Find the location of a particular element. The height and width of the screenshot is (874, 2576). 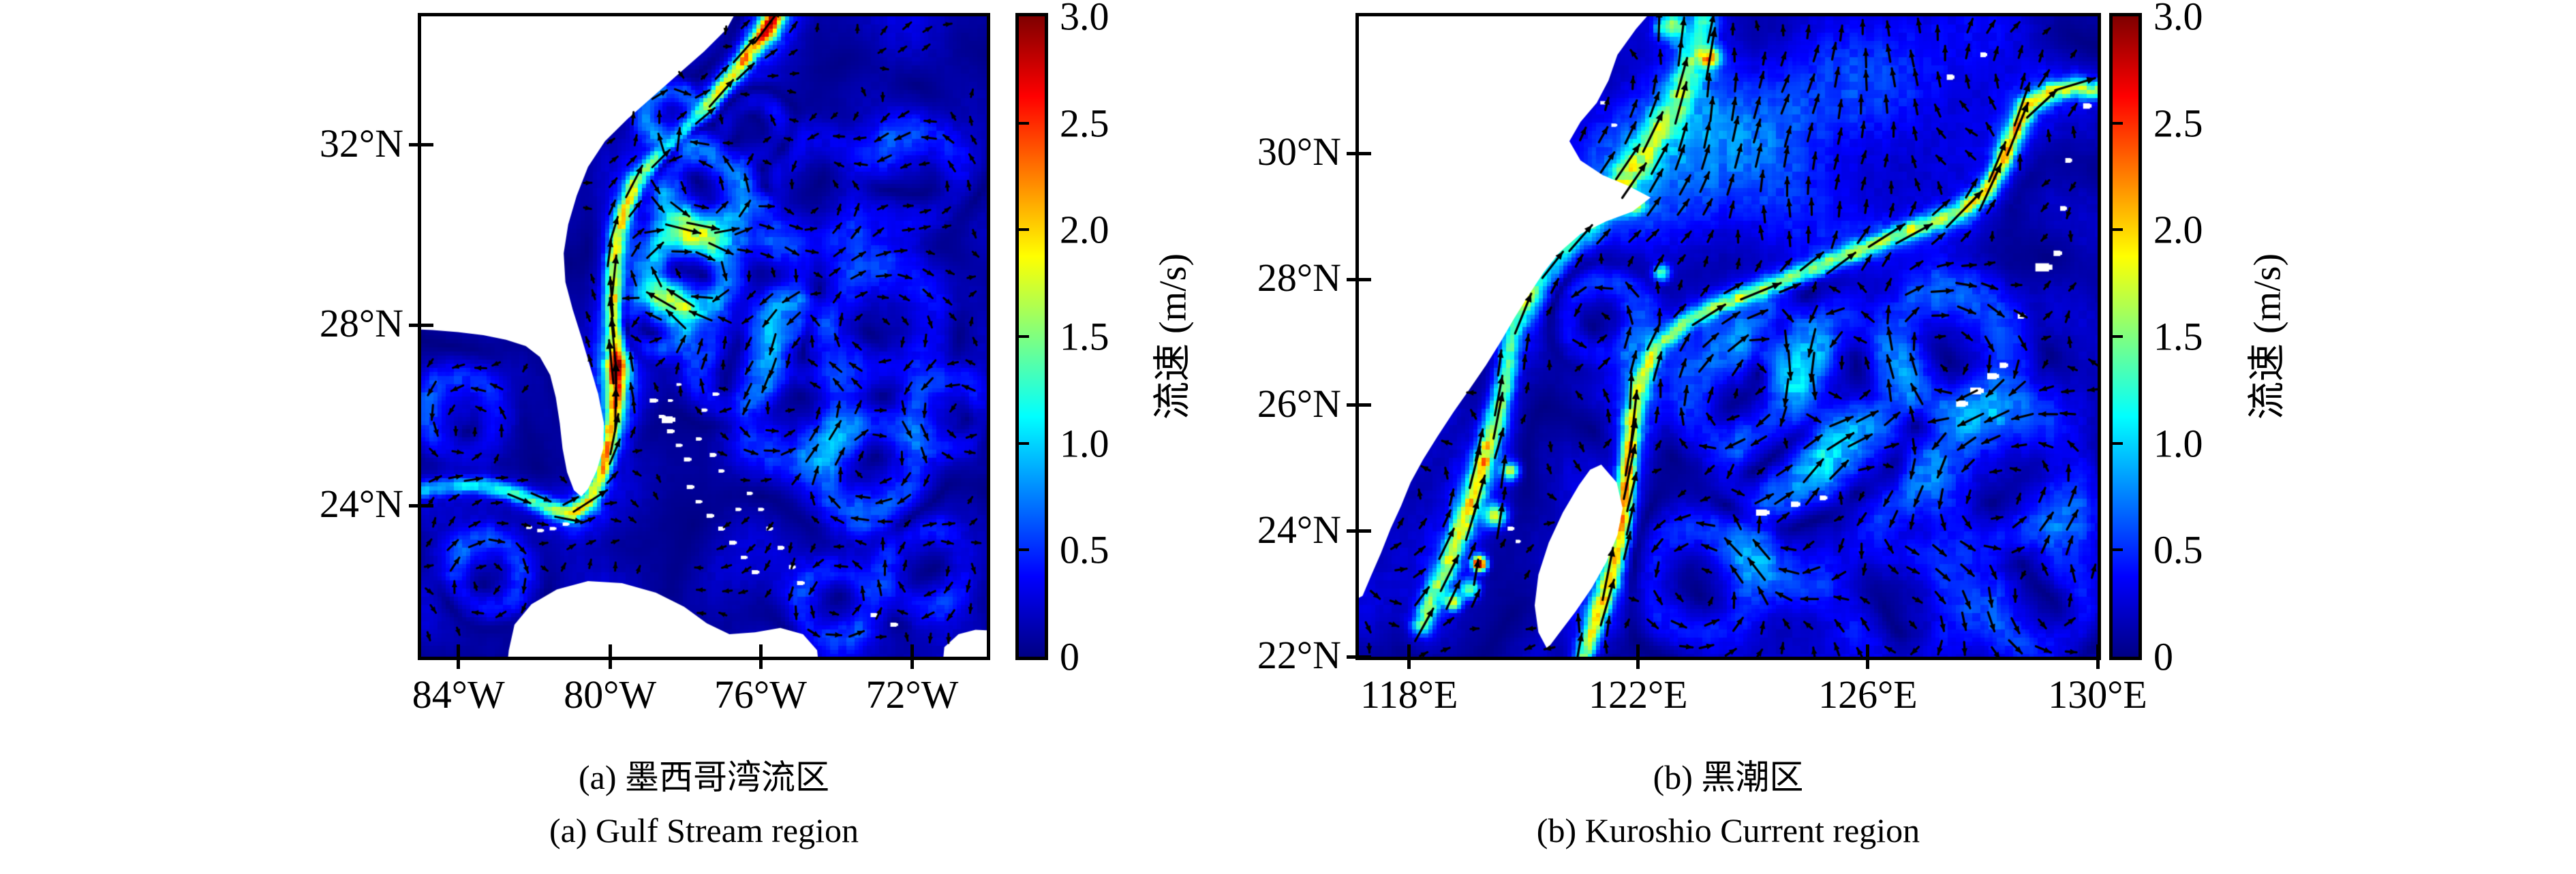

colorbar-b-tick-label: 3.0 is located at coordinates (2178, 19).